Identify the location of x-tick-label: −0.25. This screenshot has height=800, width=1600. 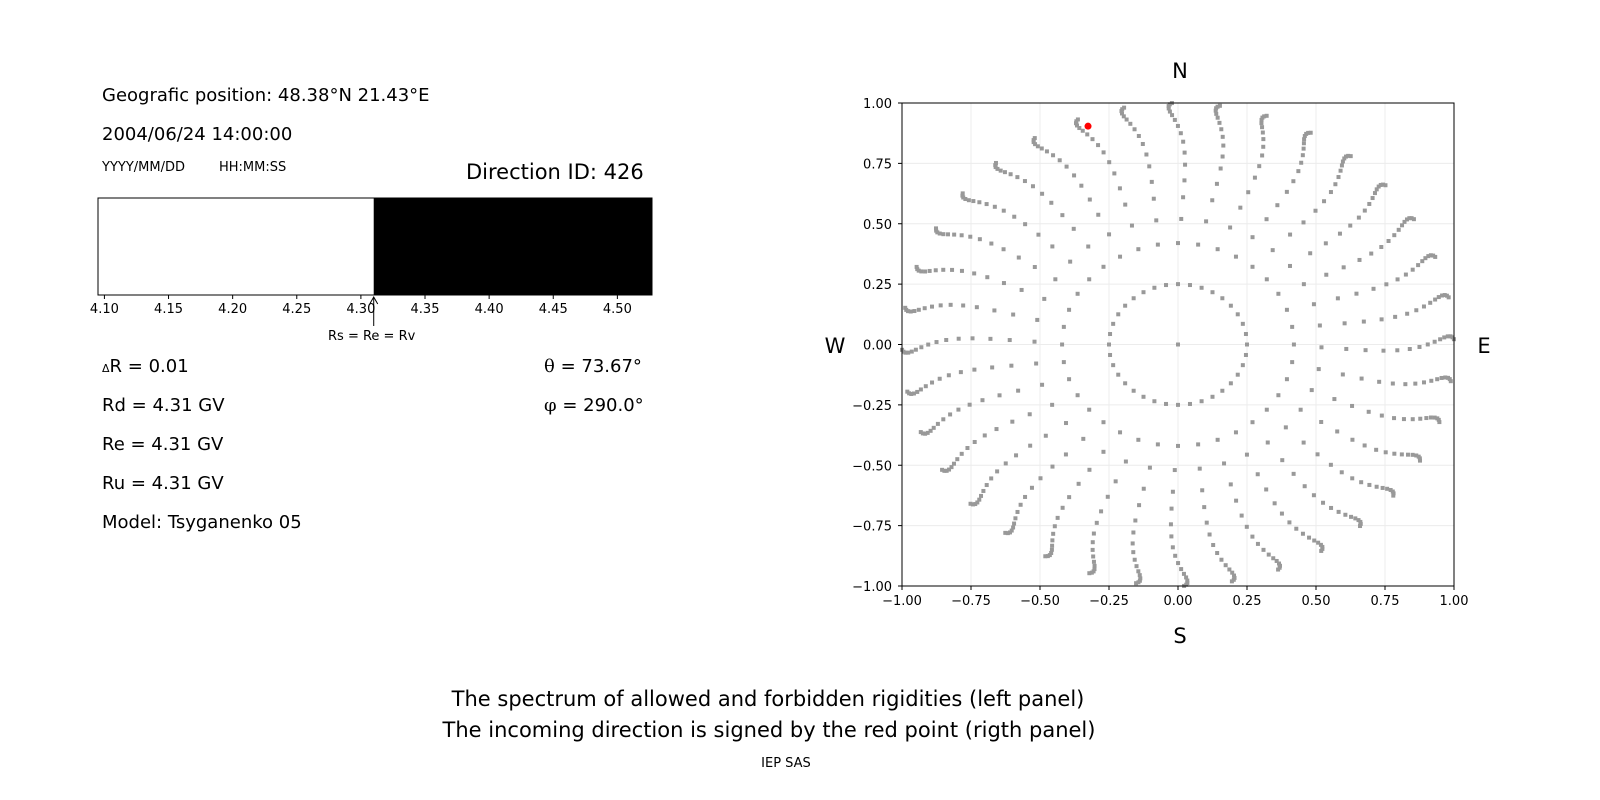
(1109, 601).